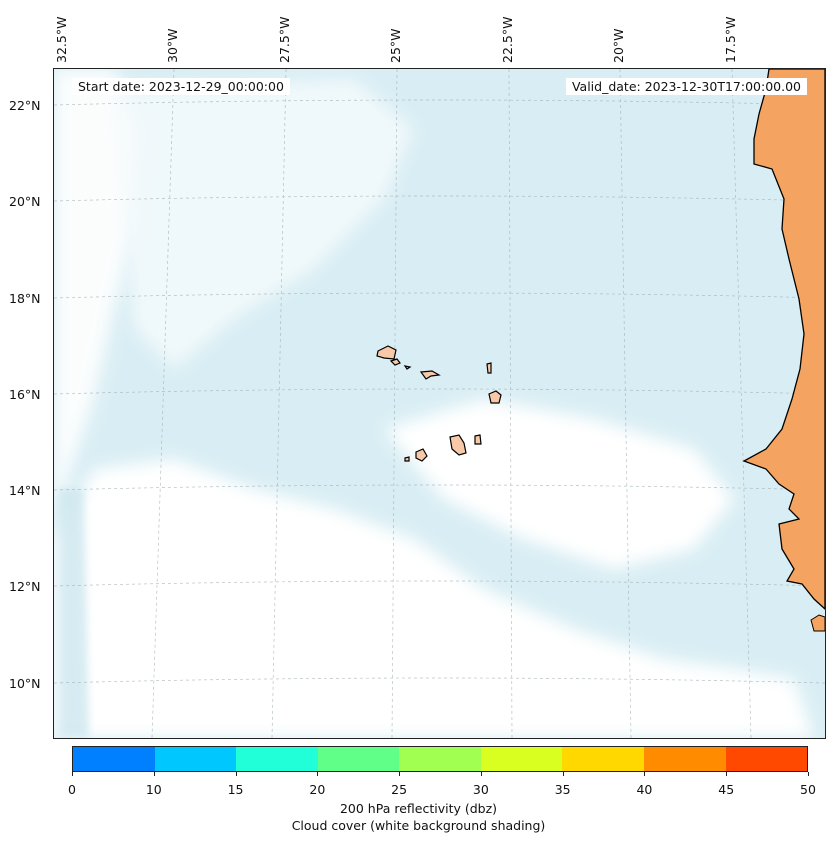 The image size is (837, 843). Describe the element at coordinates (458, 445) in the screenshot. I see `island-santiago` at that location.